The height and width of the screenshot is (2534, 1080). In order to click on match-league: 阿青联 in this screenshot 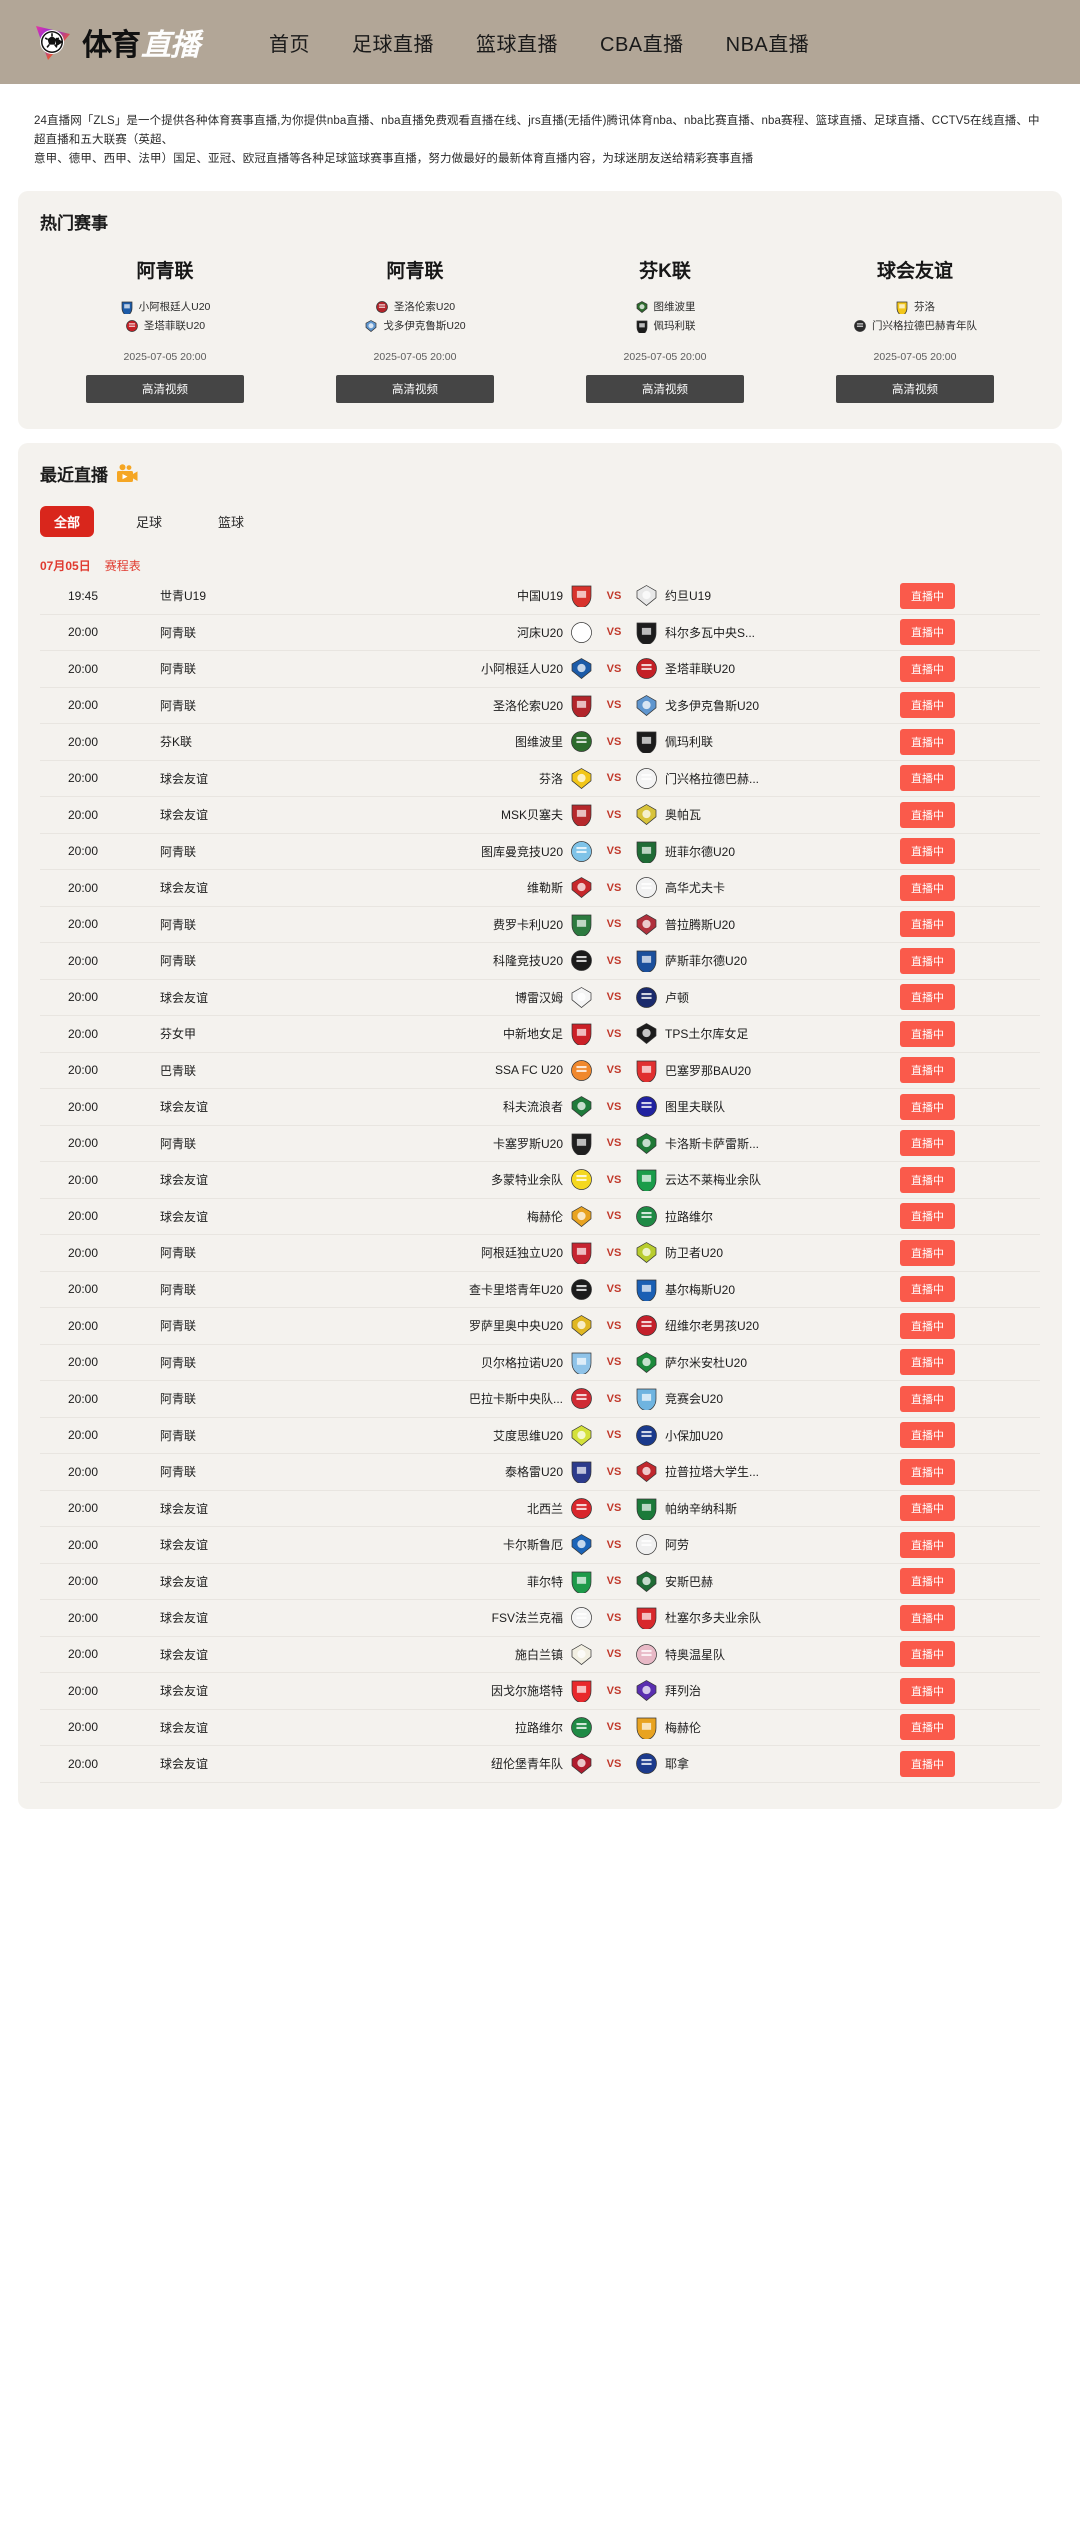, I will do `click(178, 851)`.